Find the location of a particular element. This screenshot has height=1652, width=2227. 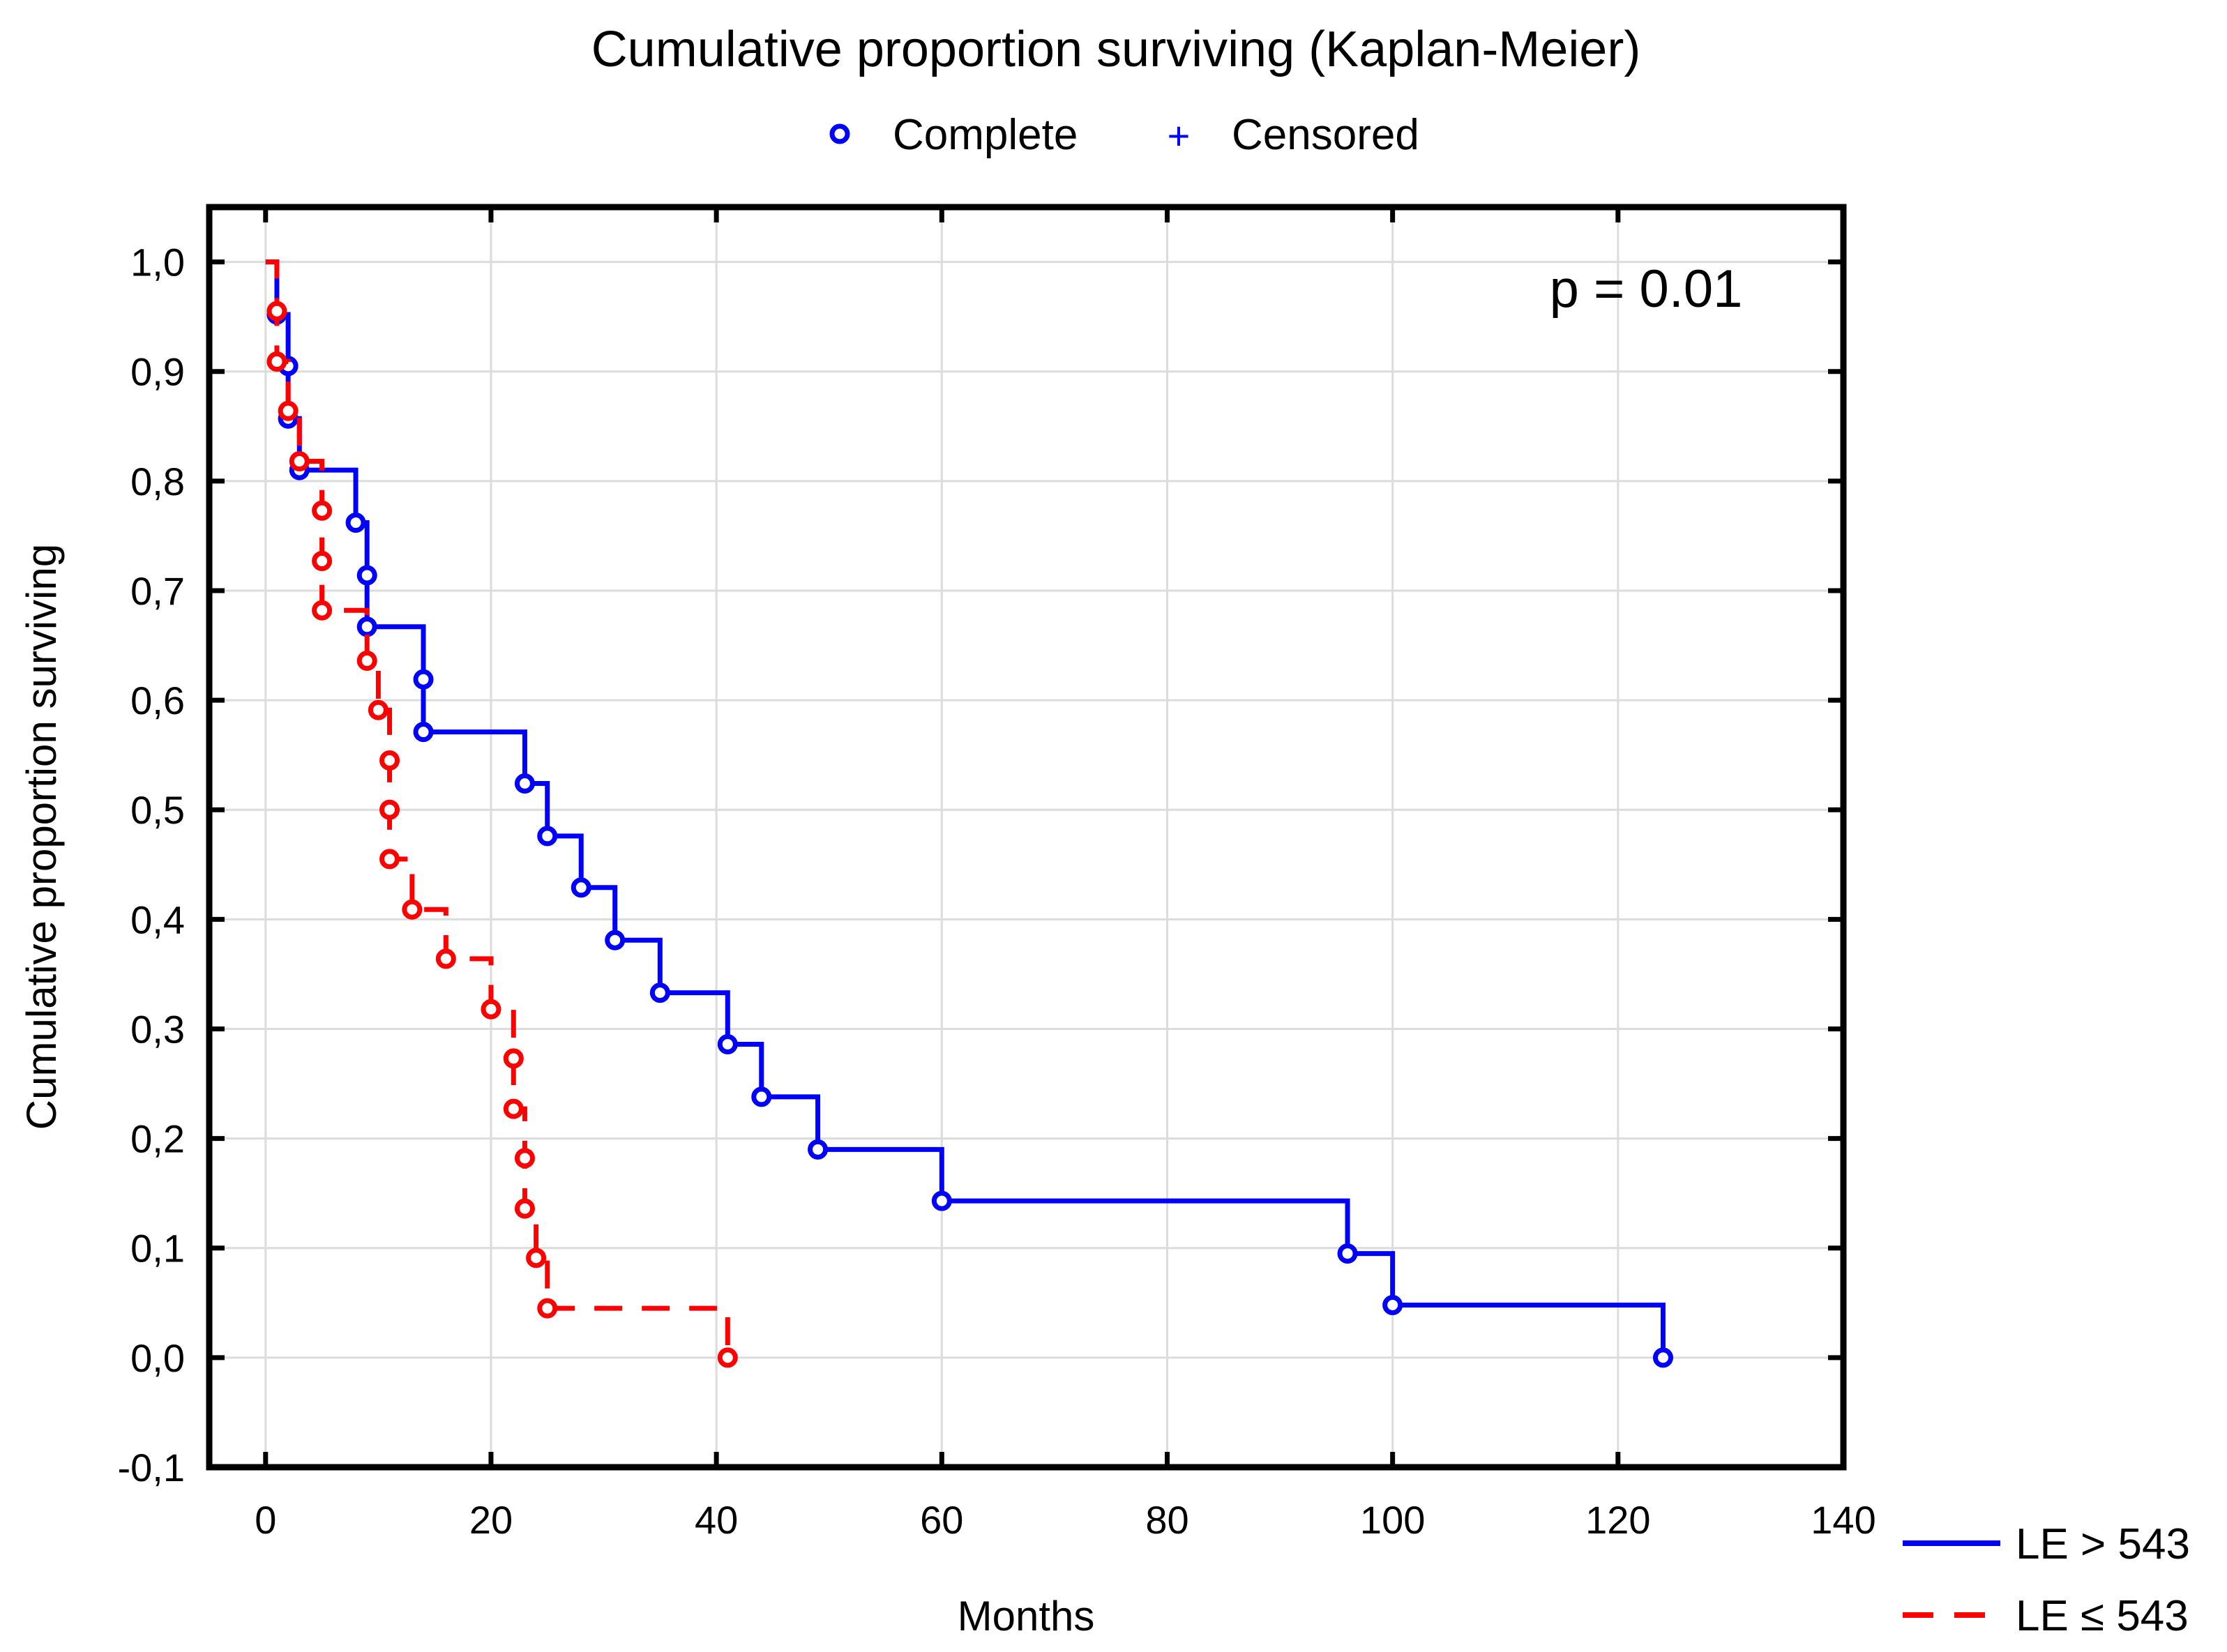

legend-label-le-le-543: LE ≤ 543 is located at coordinates (2102, 1616).